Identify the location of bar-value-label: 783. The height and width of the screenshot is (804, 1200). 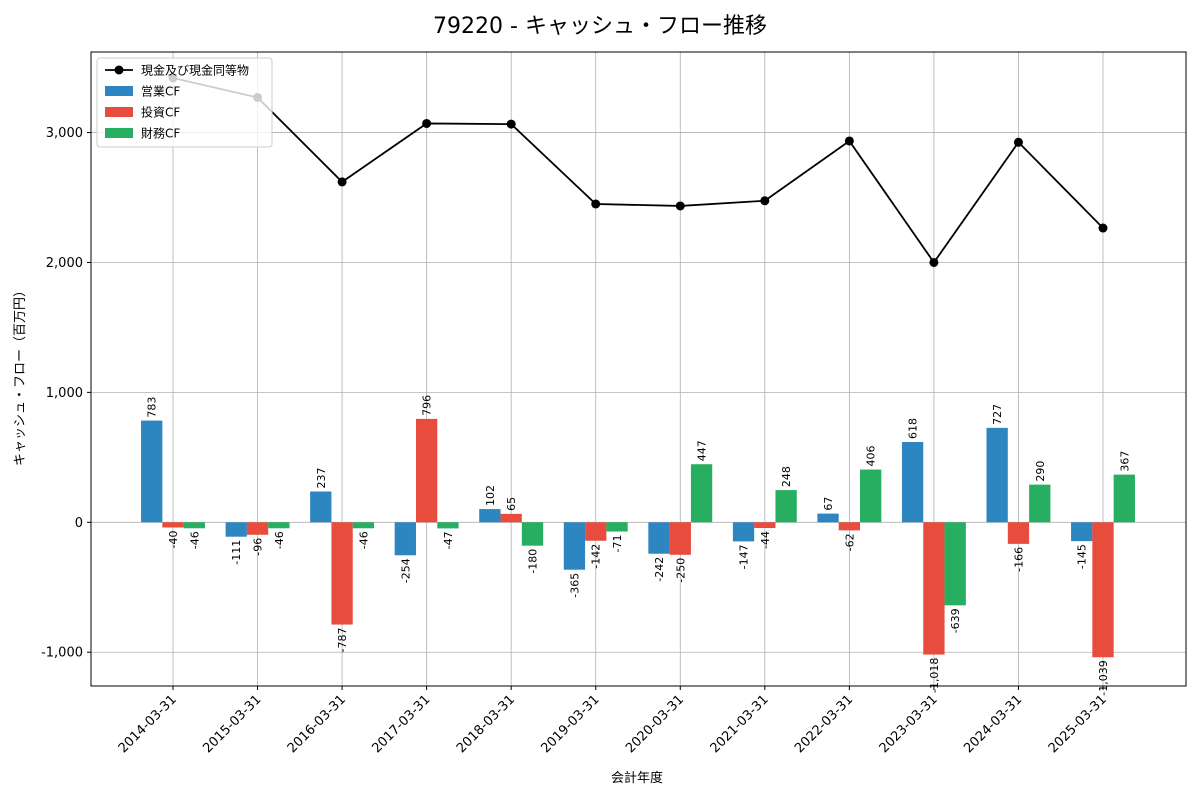
(152, 407).